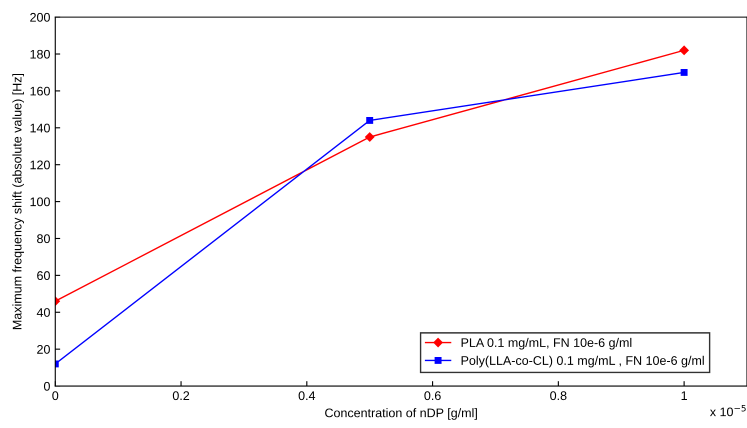 Image resolution: width=747 pixels, height=428 pixels. I want to click on x-axis-title: Concentration of nDP [g/ml], so click(401, 414).